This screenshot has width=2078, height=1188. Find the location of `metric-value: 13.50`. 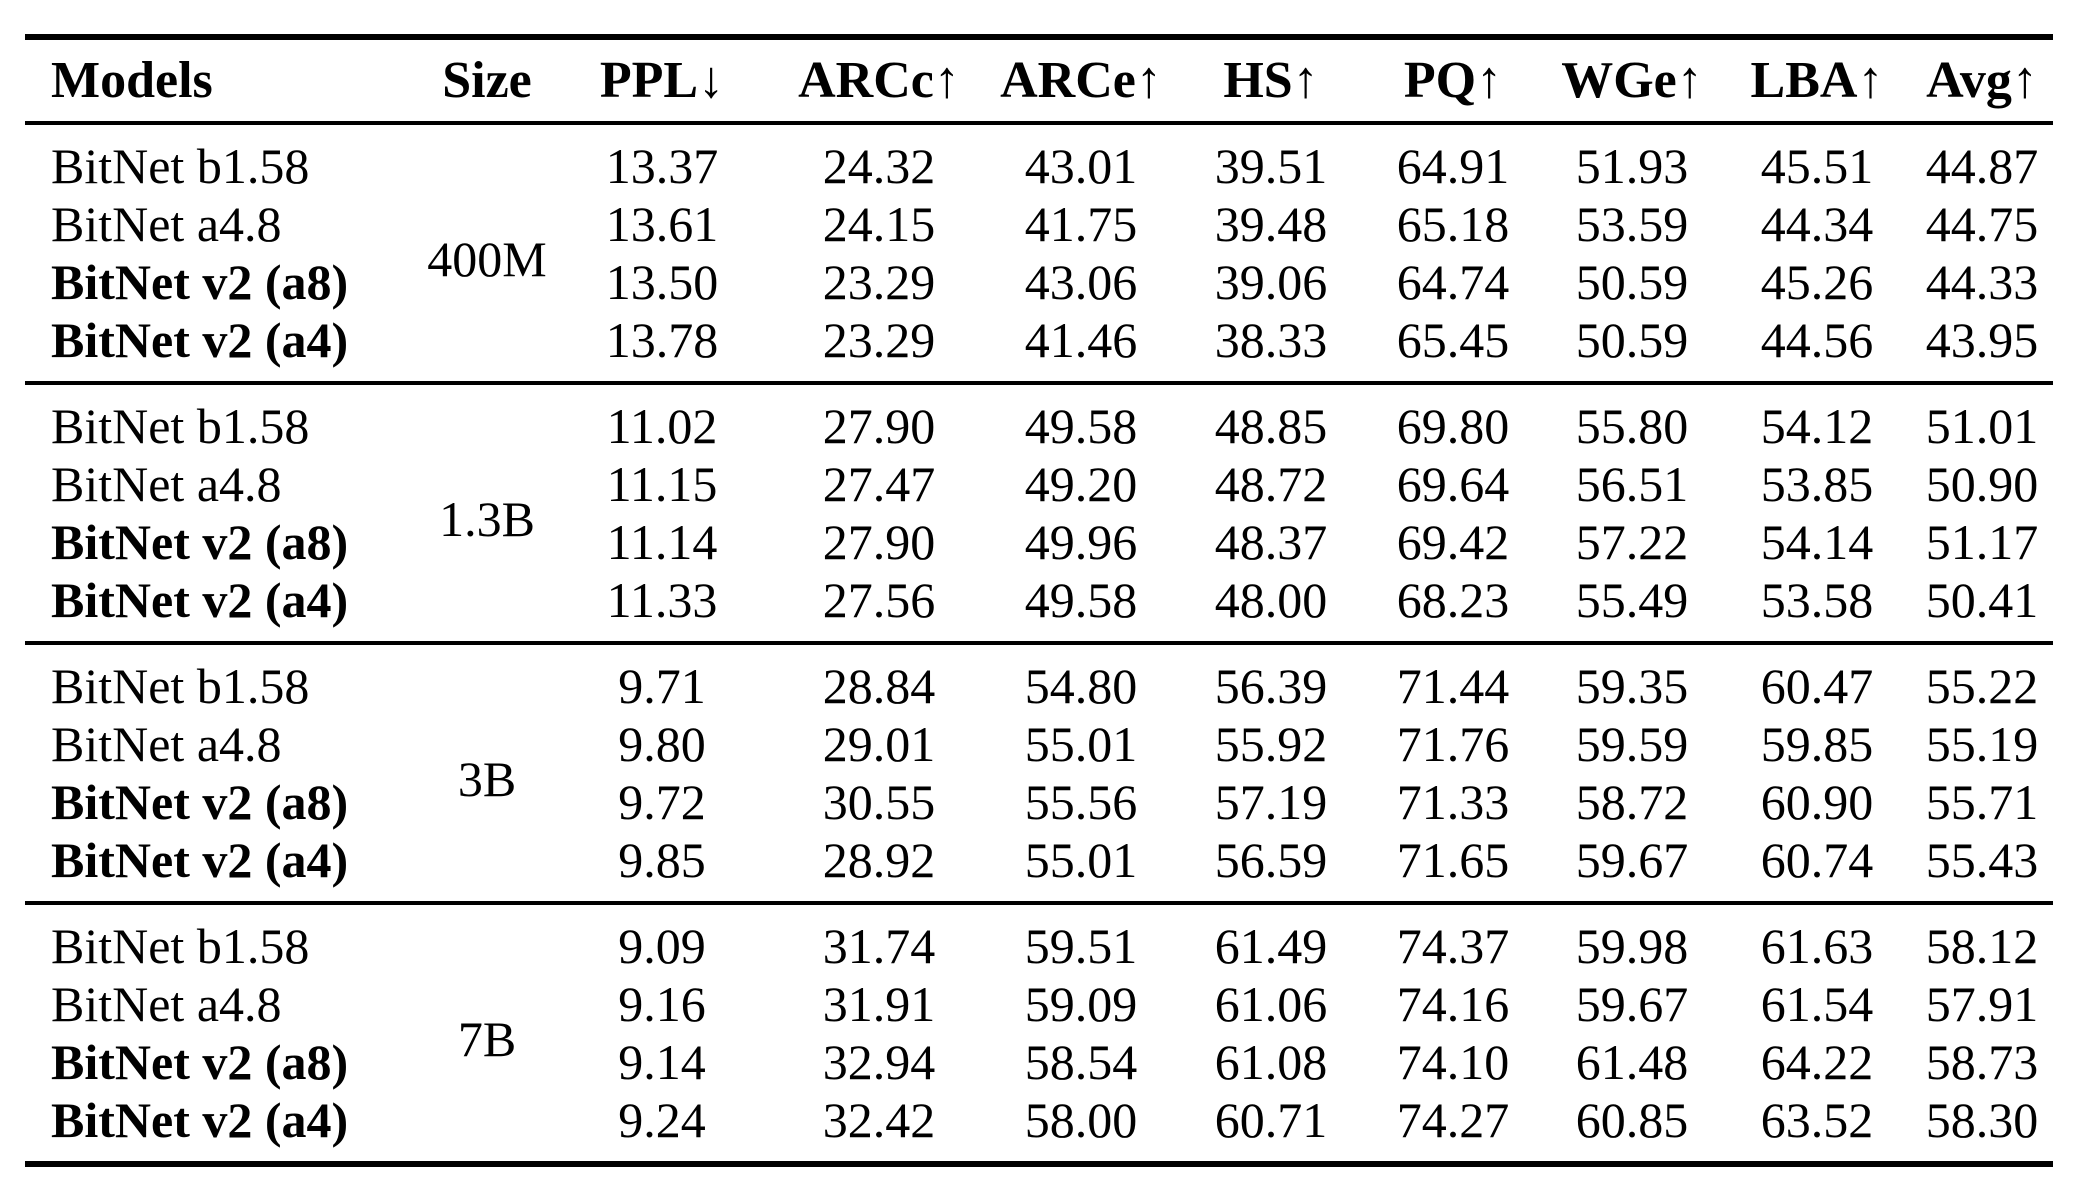

metric-value: 13.50 is located at coordinates (662, 281).